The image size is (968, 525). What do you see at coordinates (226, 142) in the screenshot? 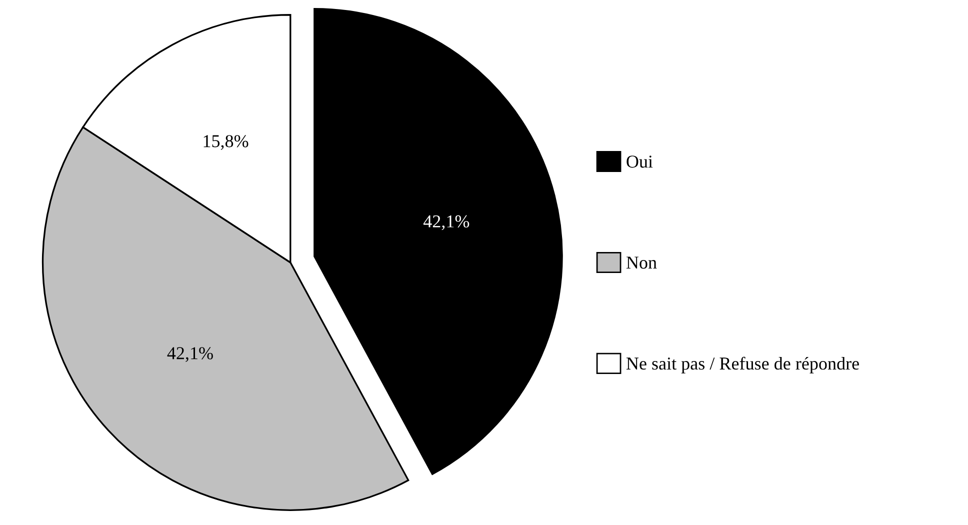
I see `data-label: 15,8%` at bounding box center [226, 142].